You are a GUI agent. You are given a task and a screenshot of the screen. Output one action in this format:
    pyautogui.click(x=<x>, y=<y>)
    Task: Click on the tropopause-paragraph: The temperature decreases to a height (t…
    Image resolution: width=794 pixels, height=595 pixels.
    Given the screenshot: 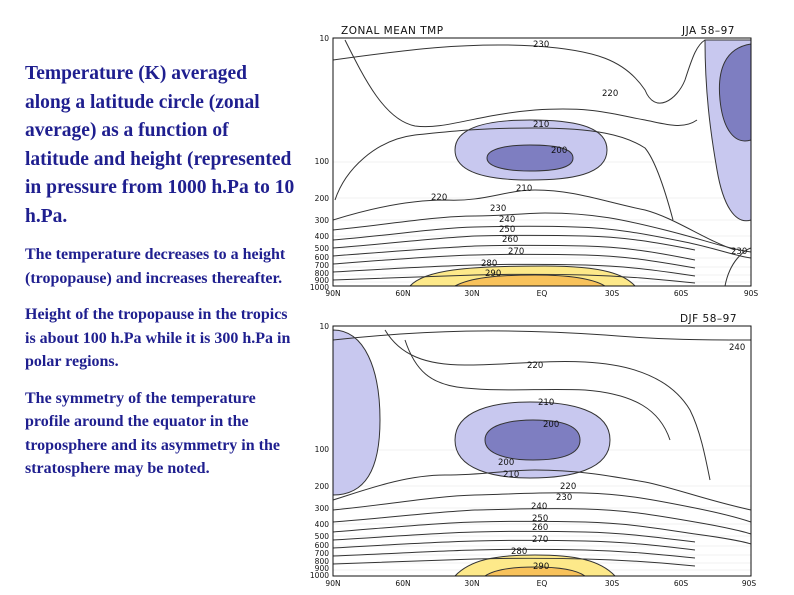 What is the action you would take?
    pyautogui.click(x=155, y=266)
    